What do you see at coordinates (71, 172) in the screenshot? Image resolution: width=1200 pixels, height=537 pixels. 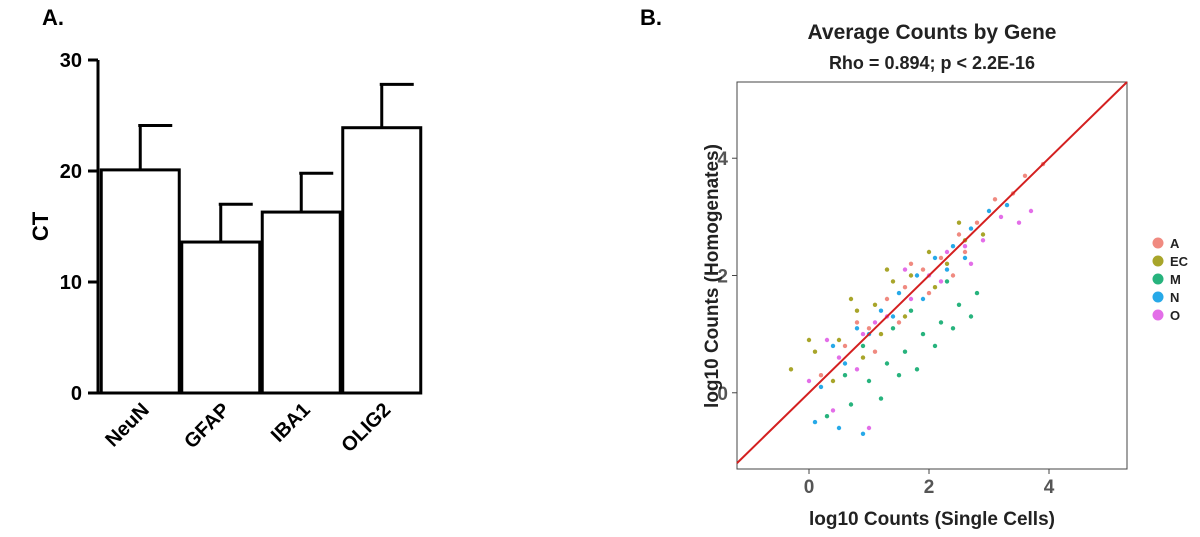 I see `y-tick-label: 20` at bounding box center [71, 172].